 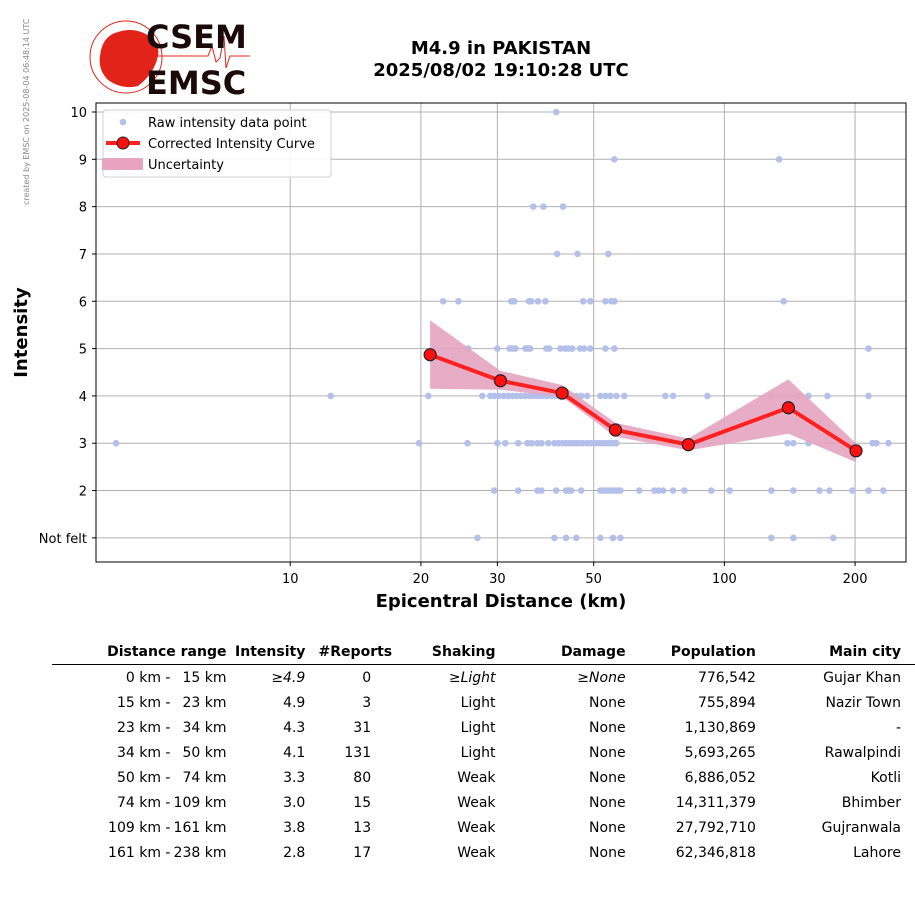 What do you see at coordinates (720, 777) in the screenshot?
I see `population-cell: 6,886,052` at bounding box center [720, 777].